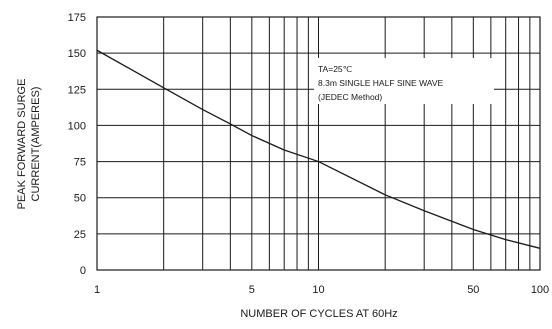 The height and width of the screenshot is (329, 552). I want to click on y-axis-title-line-2: CURRENT(AMPERES), so click(36, 144).